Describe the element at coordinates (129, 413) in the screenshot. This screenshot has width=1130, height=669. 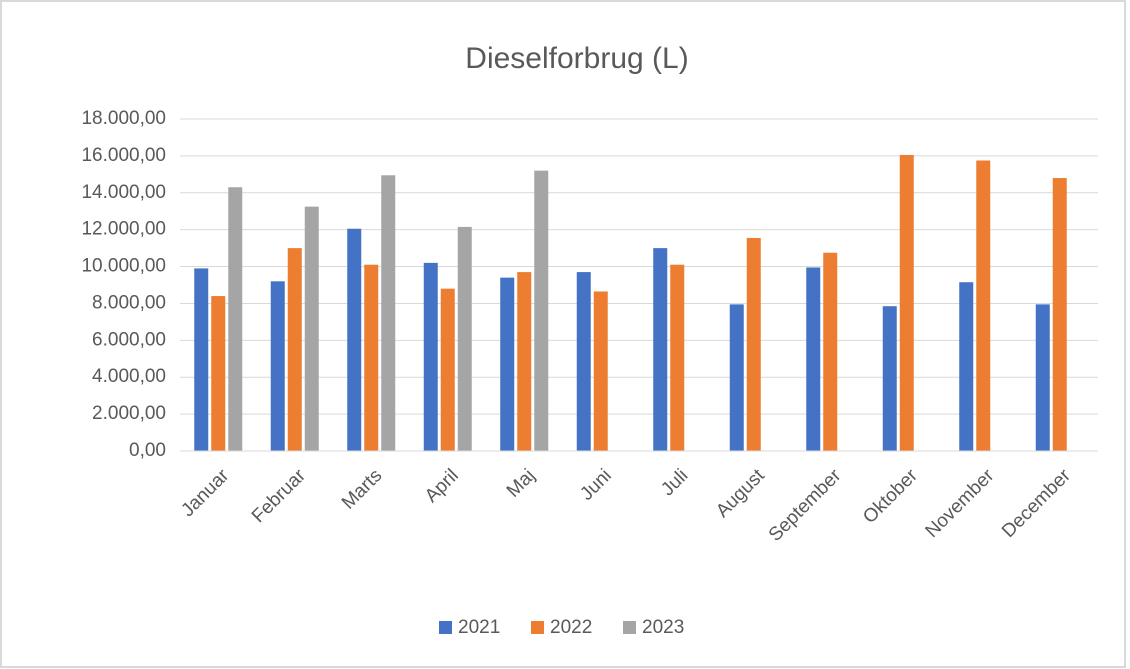
I see `y-tick-label: 2.000,00` at that location.